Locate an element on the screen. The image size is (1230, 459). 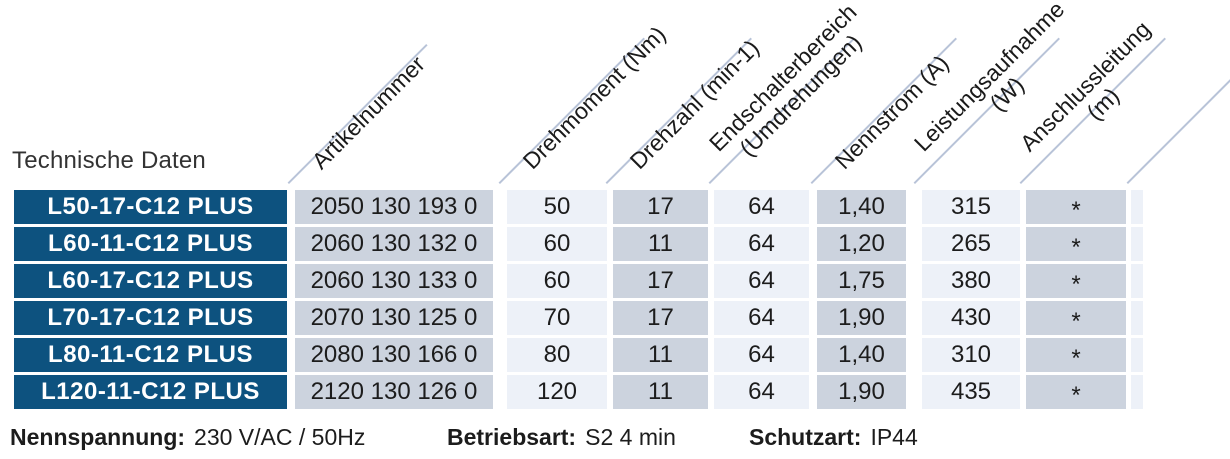
table-title: Technische Daten is located at coordinates (109, 160).